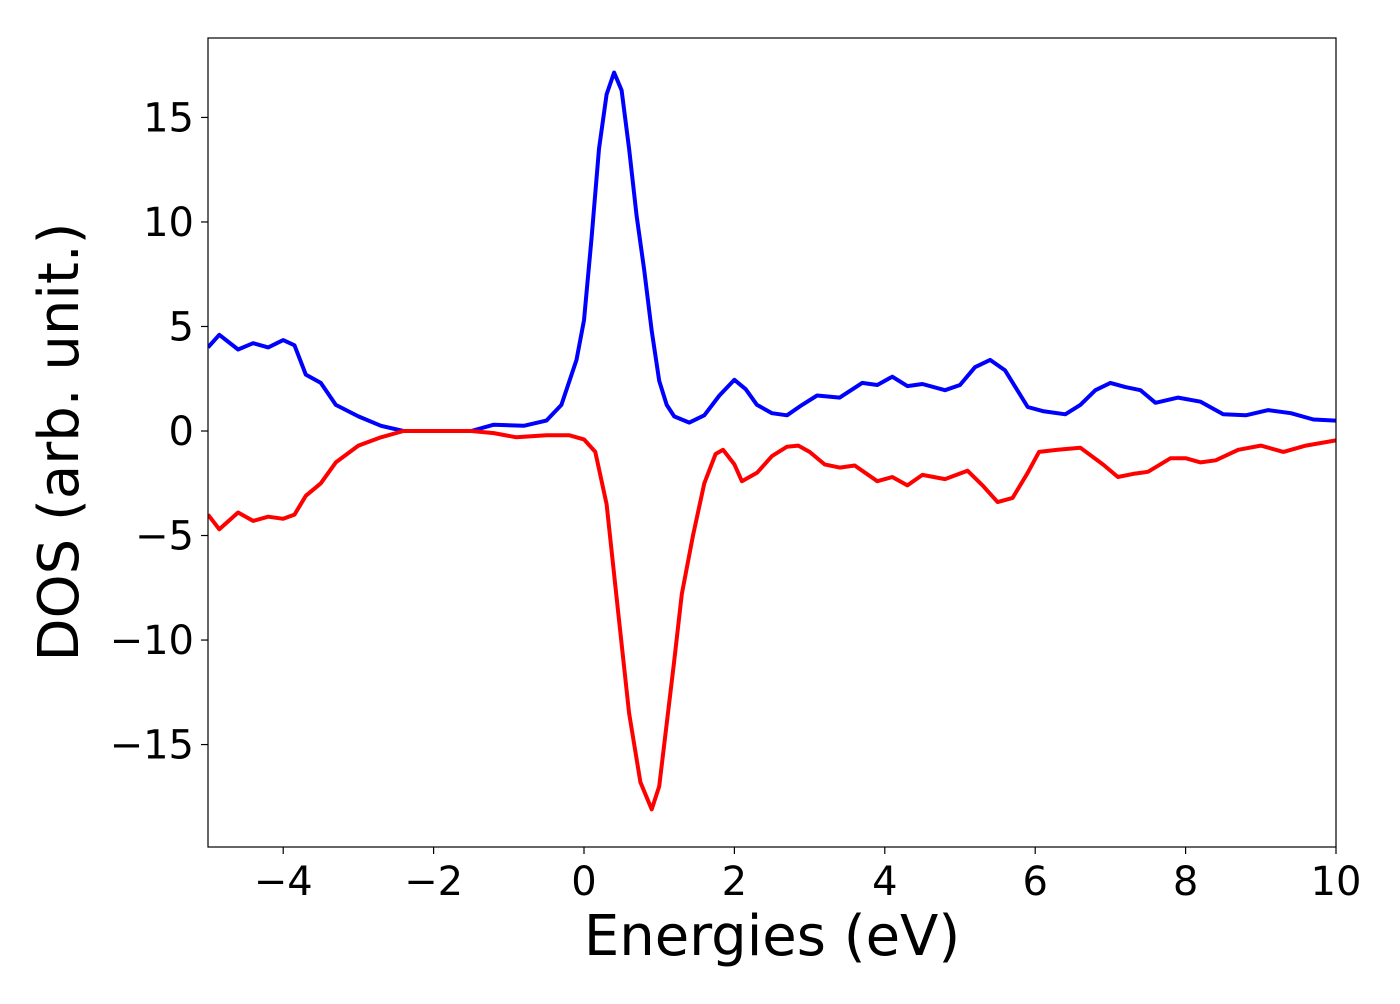 The height and width of the screenshot is (1004, 1400). What do you see at coordinates (1185, 882) in the screenshot?
I see `x-tick-label: 8` at bounding box center [1185, 882].